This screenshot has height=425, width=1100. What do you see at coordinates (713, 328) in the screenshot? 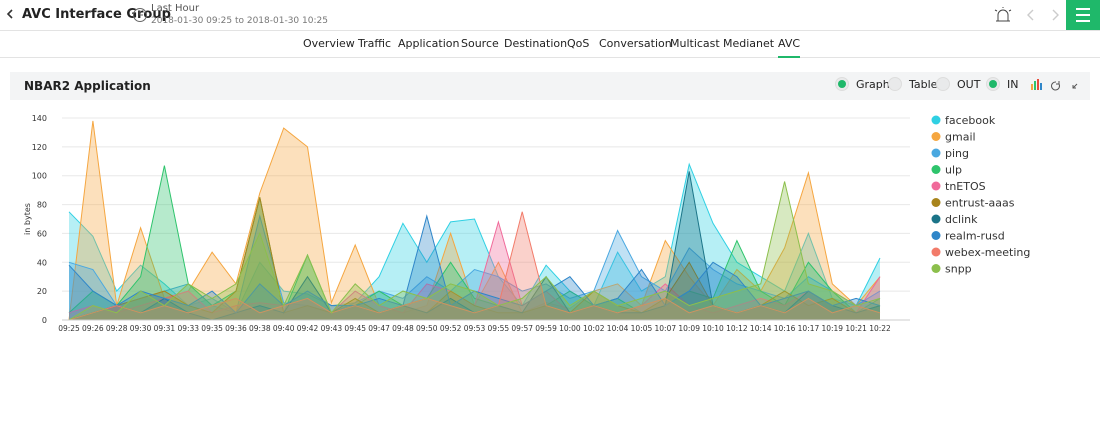
I see `x-tick-label: 10:10` at bounding box center [713, 328].